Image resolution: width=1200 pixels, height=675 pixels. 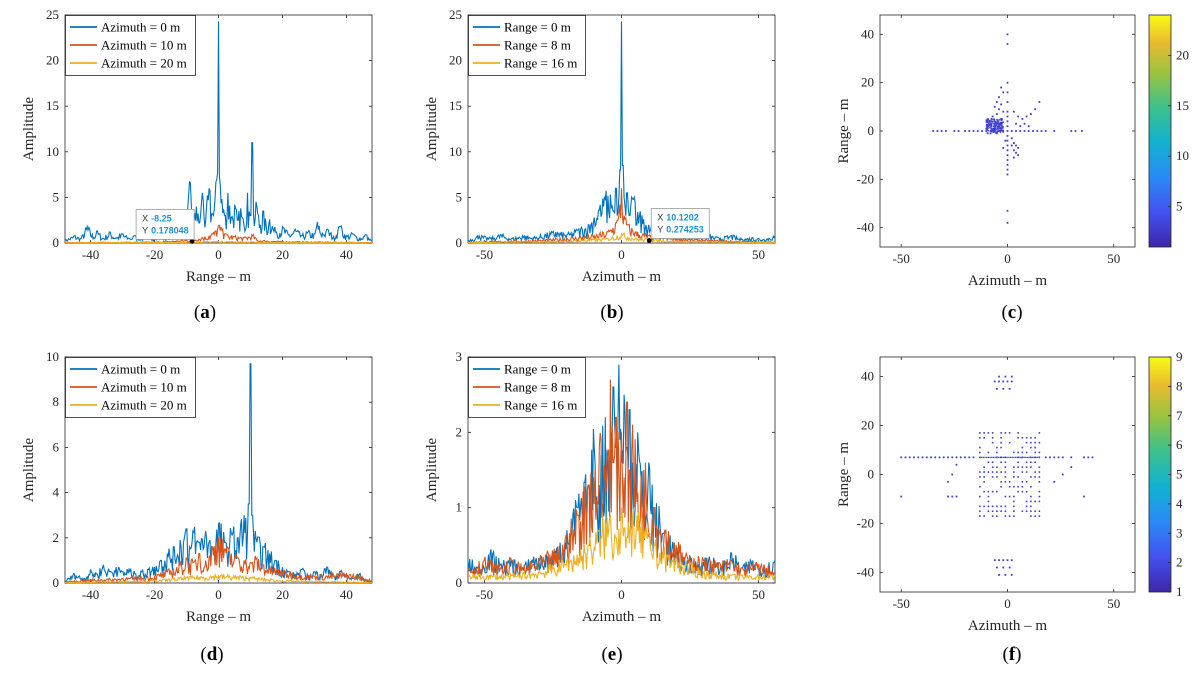 I want to click on x-axis-label: Range – m, so click(x=218, y=277).